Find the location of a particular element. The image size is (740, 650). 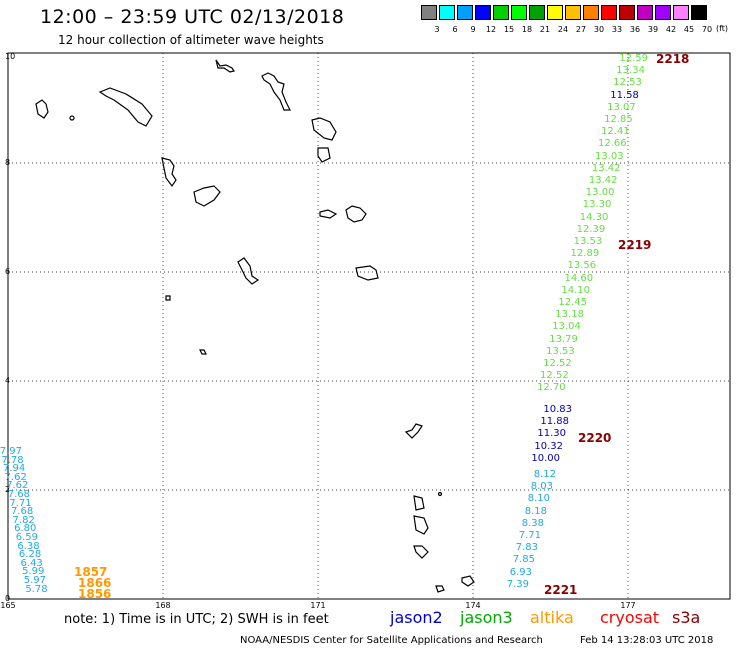

color-scale-label: 33 is located at coordinates (617, 29).